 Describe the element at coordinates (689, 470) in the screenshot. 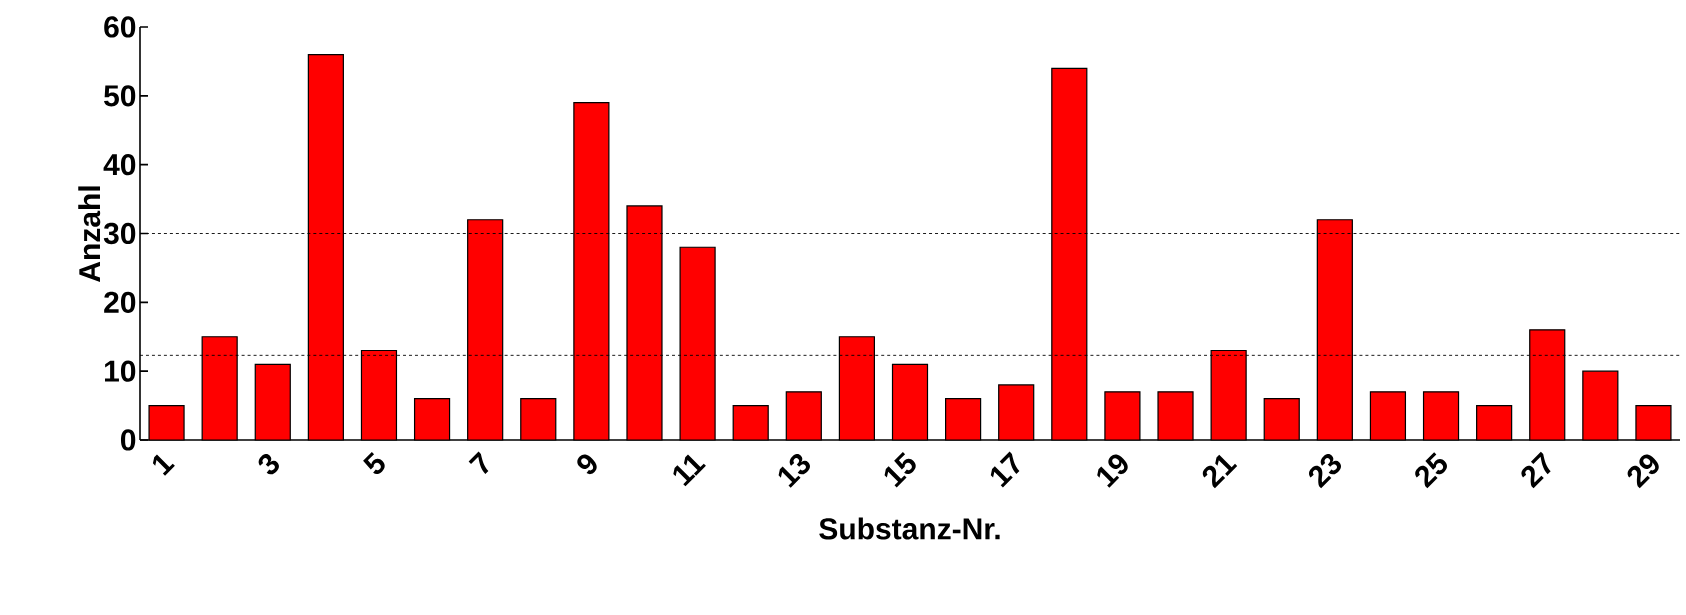

I see `x-tick-label: 11` at that location.